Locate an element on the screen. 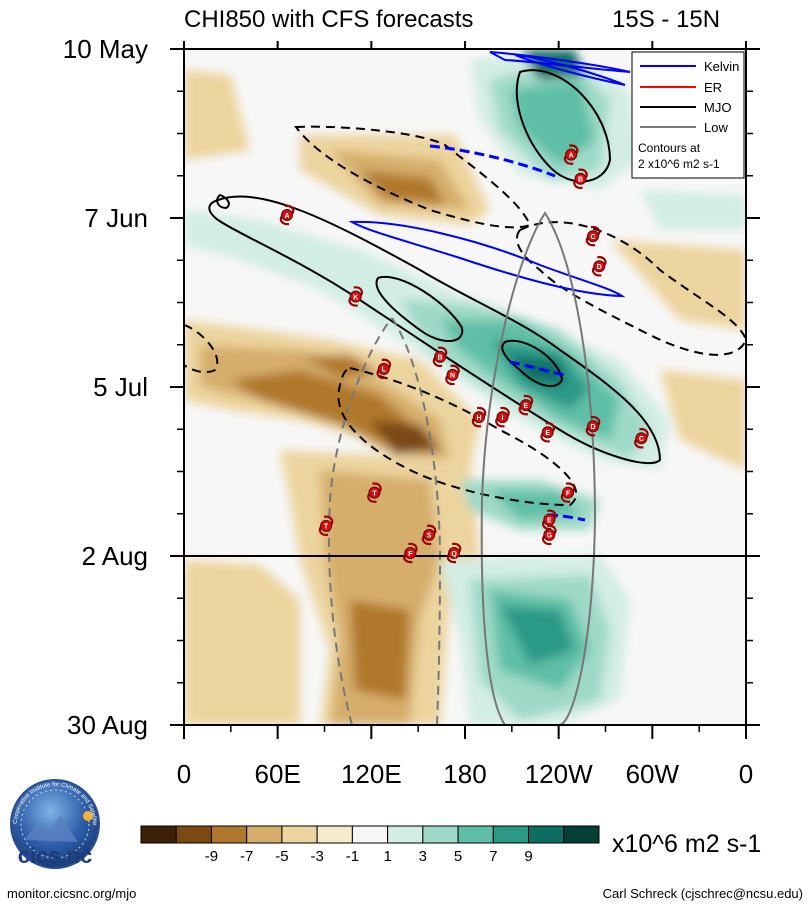  logo-sun-icon is located at coordinates (88, 816).